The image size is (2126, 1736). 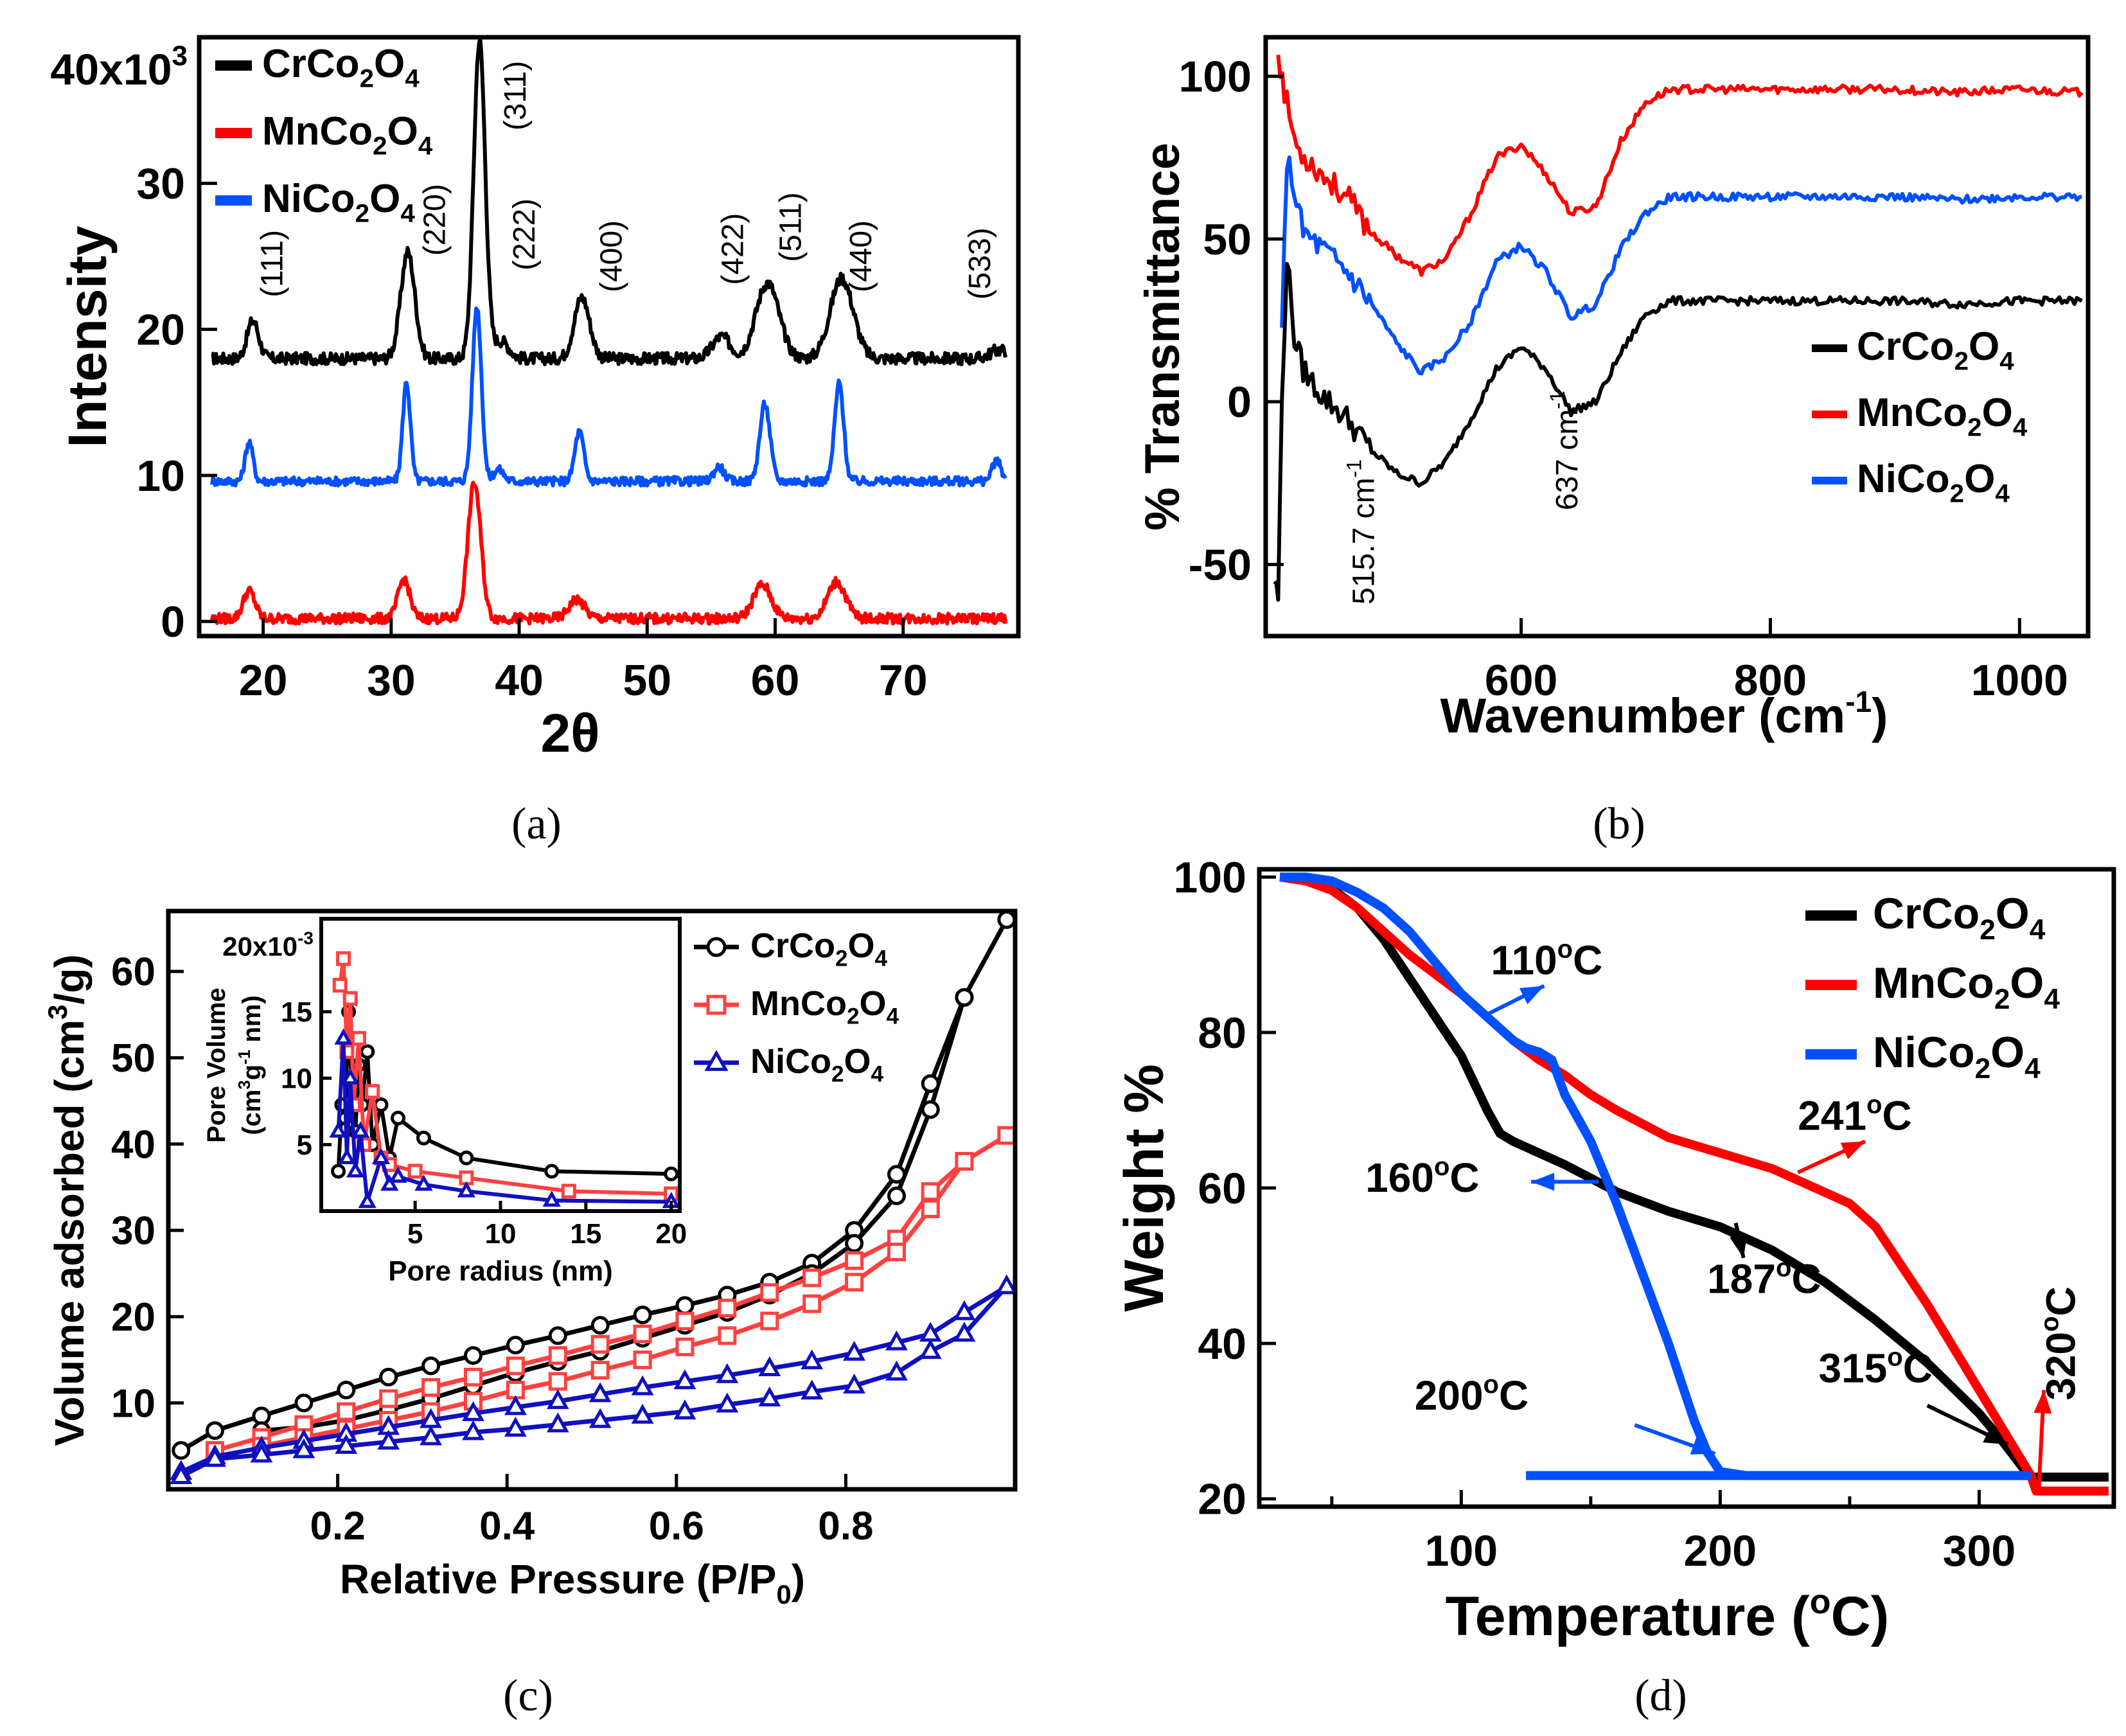 What do you see at coordinates (1858, 701) in the screenshot?
I see `x-title-exponent: -1` at bounding box center [1858, 701].